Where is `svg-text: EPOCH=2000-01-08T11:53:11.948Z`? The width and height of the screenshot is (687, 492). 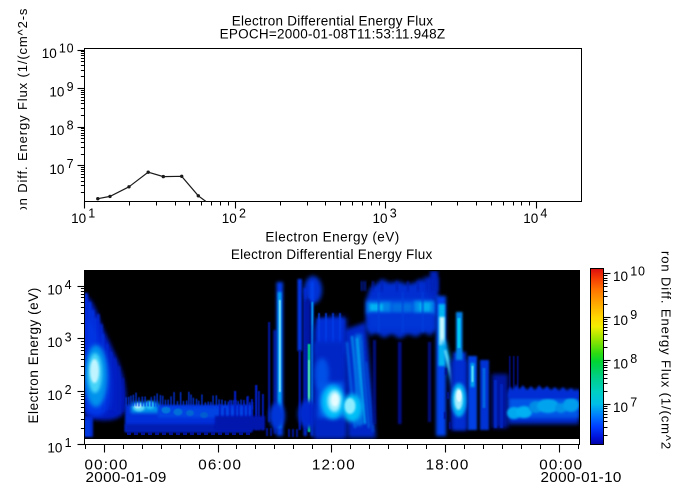 svg-text: EPOCH=2000-01-08T11:53:11.948Z is located at coordinates (333, 34).